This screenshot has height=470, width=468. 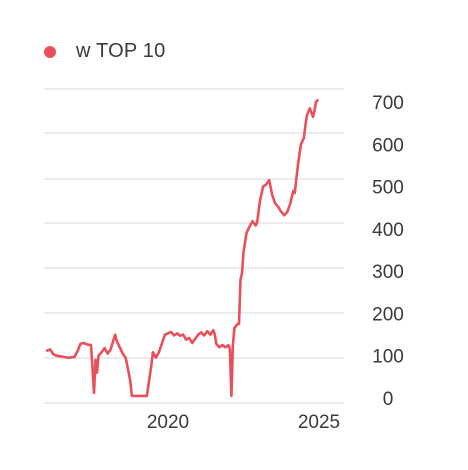 What do you see at coordinates (388, 188) in the screenshot?
I see `y-tick-label: 500` at bounding box center [388, 188].